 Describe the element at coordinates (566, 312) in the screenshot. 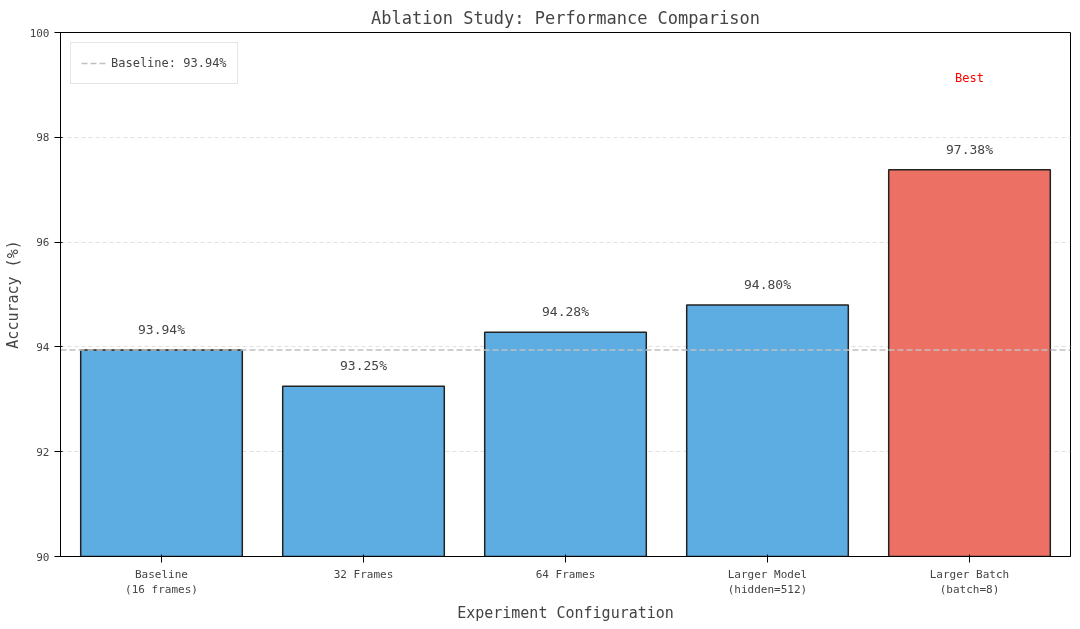

I see `data-label: 94.28%` at that location.